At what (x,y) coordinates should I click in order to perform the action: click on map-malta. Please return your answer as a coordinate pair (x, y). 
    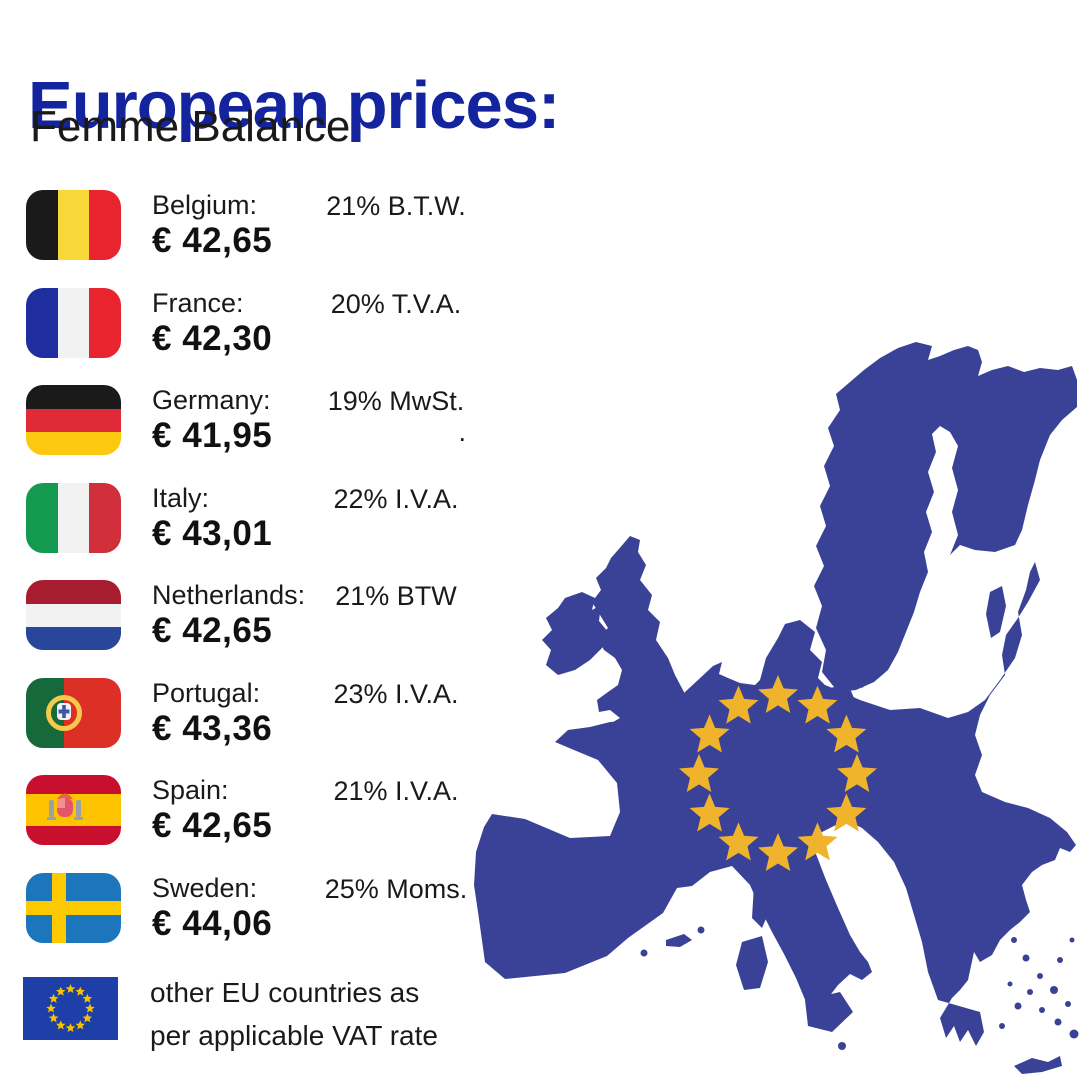
    Looking at the image, I should click on (842, 1046).